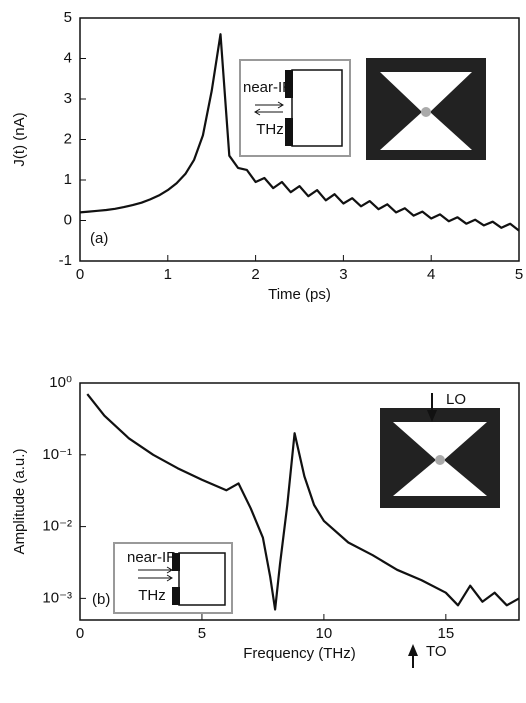 Image resolution: width=526 pixels, height=703 pixels. What do you see at coordinates (57, 597) in the screenshot?
I see `y-tick-label: 10⁻³` at bounding box center [57, 597].